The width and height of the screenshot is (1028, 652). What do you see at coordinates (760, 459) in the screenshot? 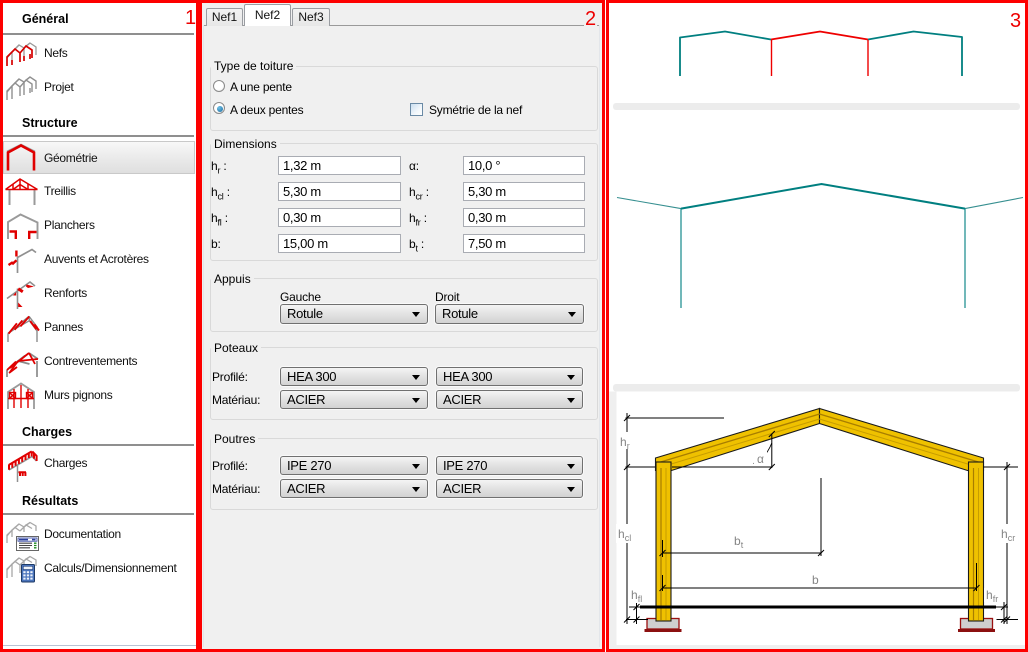
I see `svg-text: α` at bounding box center [760, 459].